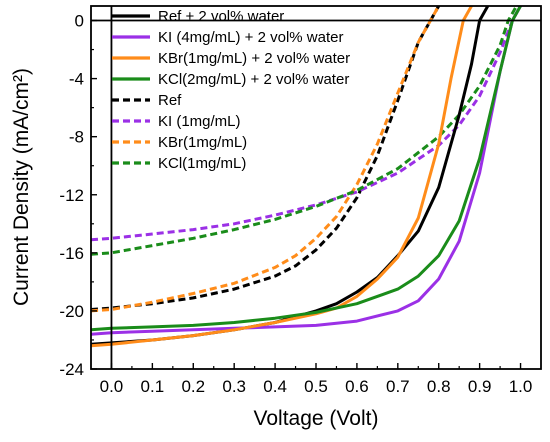  What do you see at coordinates (71, 369) in the screenshot?
I see `y-tick-label: -24` at bounding box center [71, 369].